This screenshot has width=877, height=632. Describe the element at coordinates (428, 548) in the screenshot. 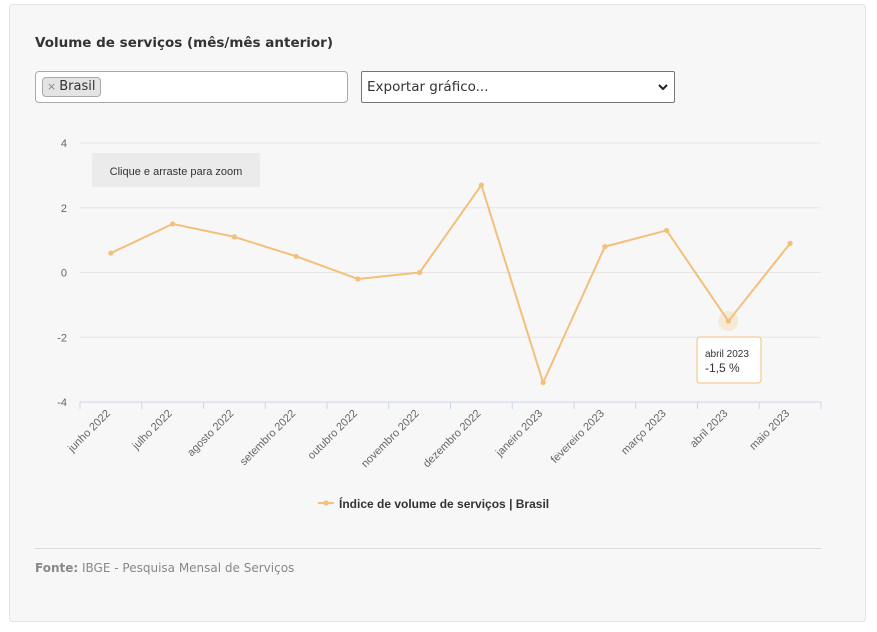

I see `footer-divider` at that location.